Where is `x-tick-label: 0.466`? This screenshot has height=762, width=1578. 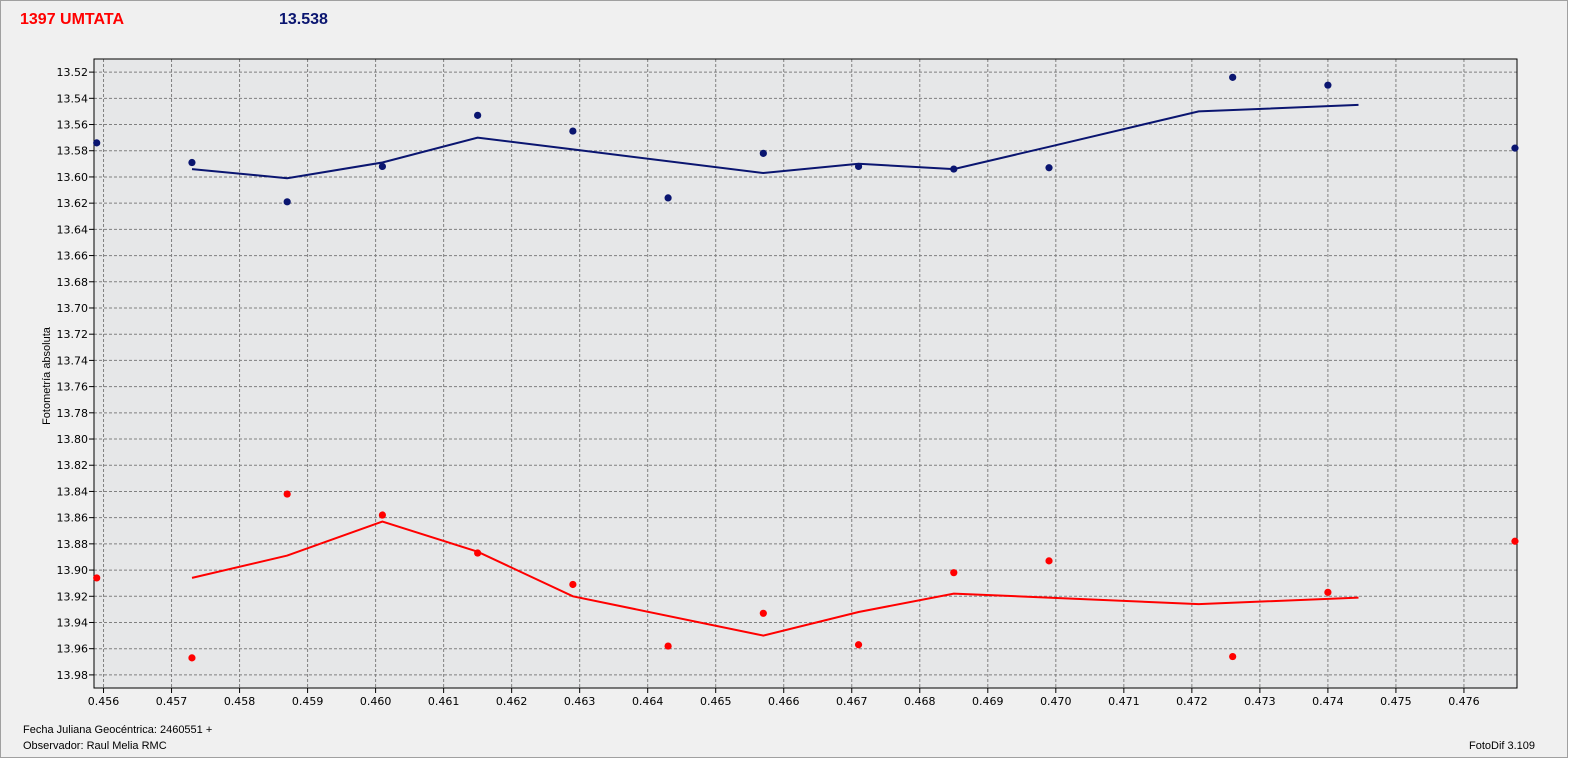 x-tick-label: 0.466 is located at coordinates (784, 701).